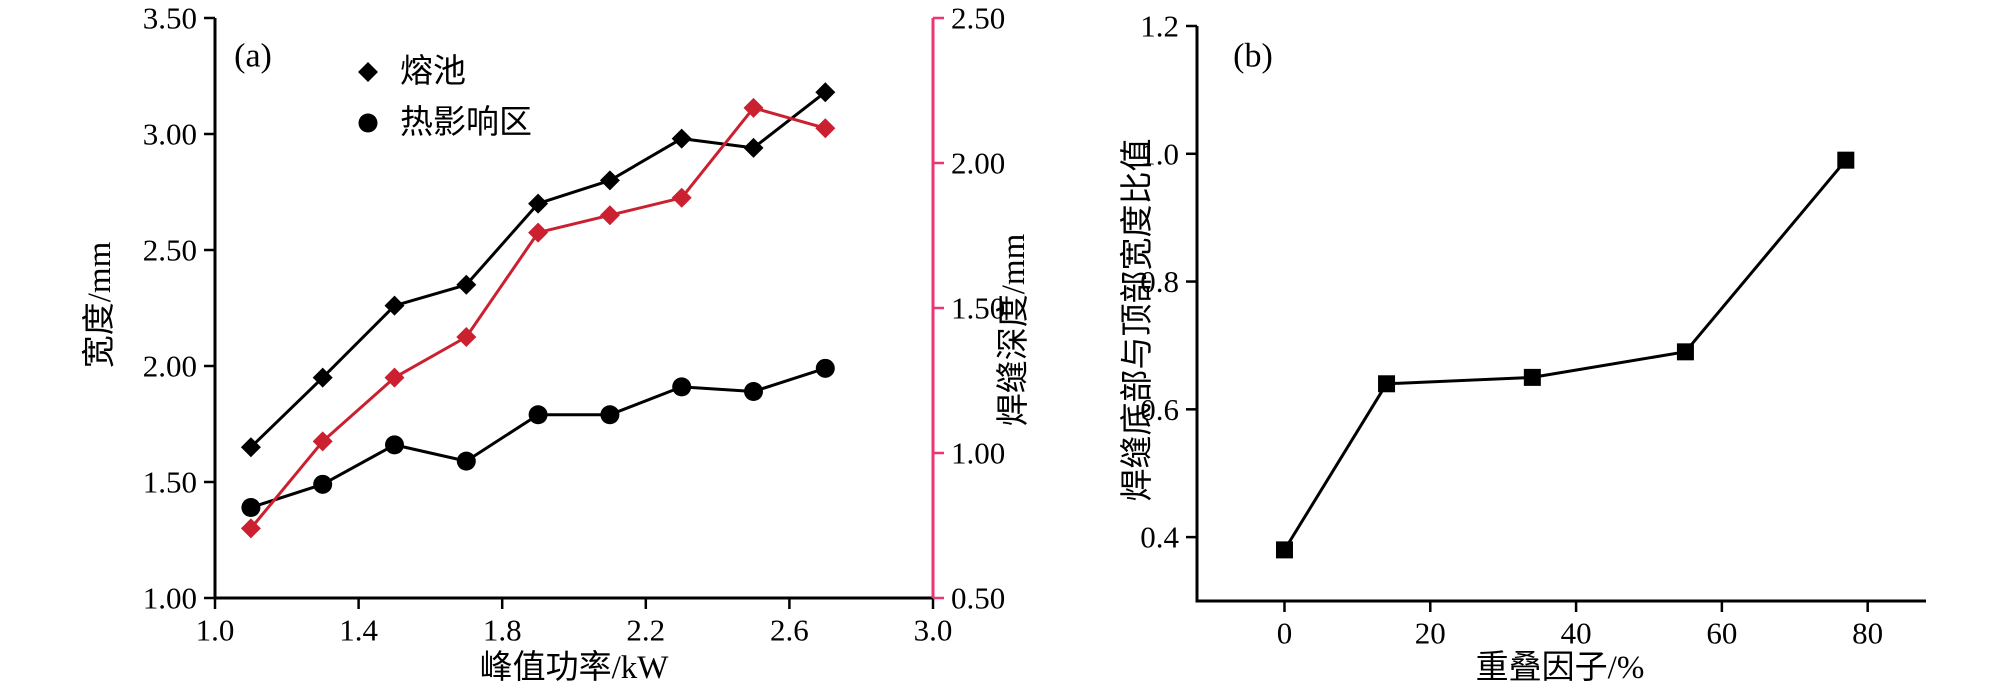 The image size is (2008, 696). Describe the element at coordinates (1576, 632) in the screenshot. I see `x-tick-label: 40` at that location.